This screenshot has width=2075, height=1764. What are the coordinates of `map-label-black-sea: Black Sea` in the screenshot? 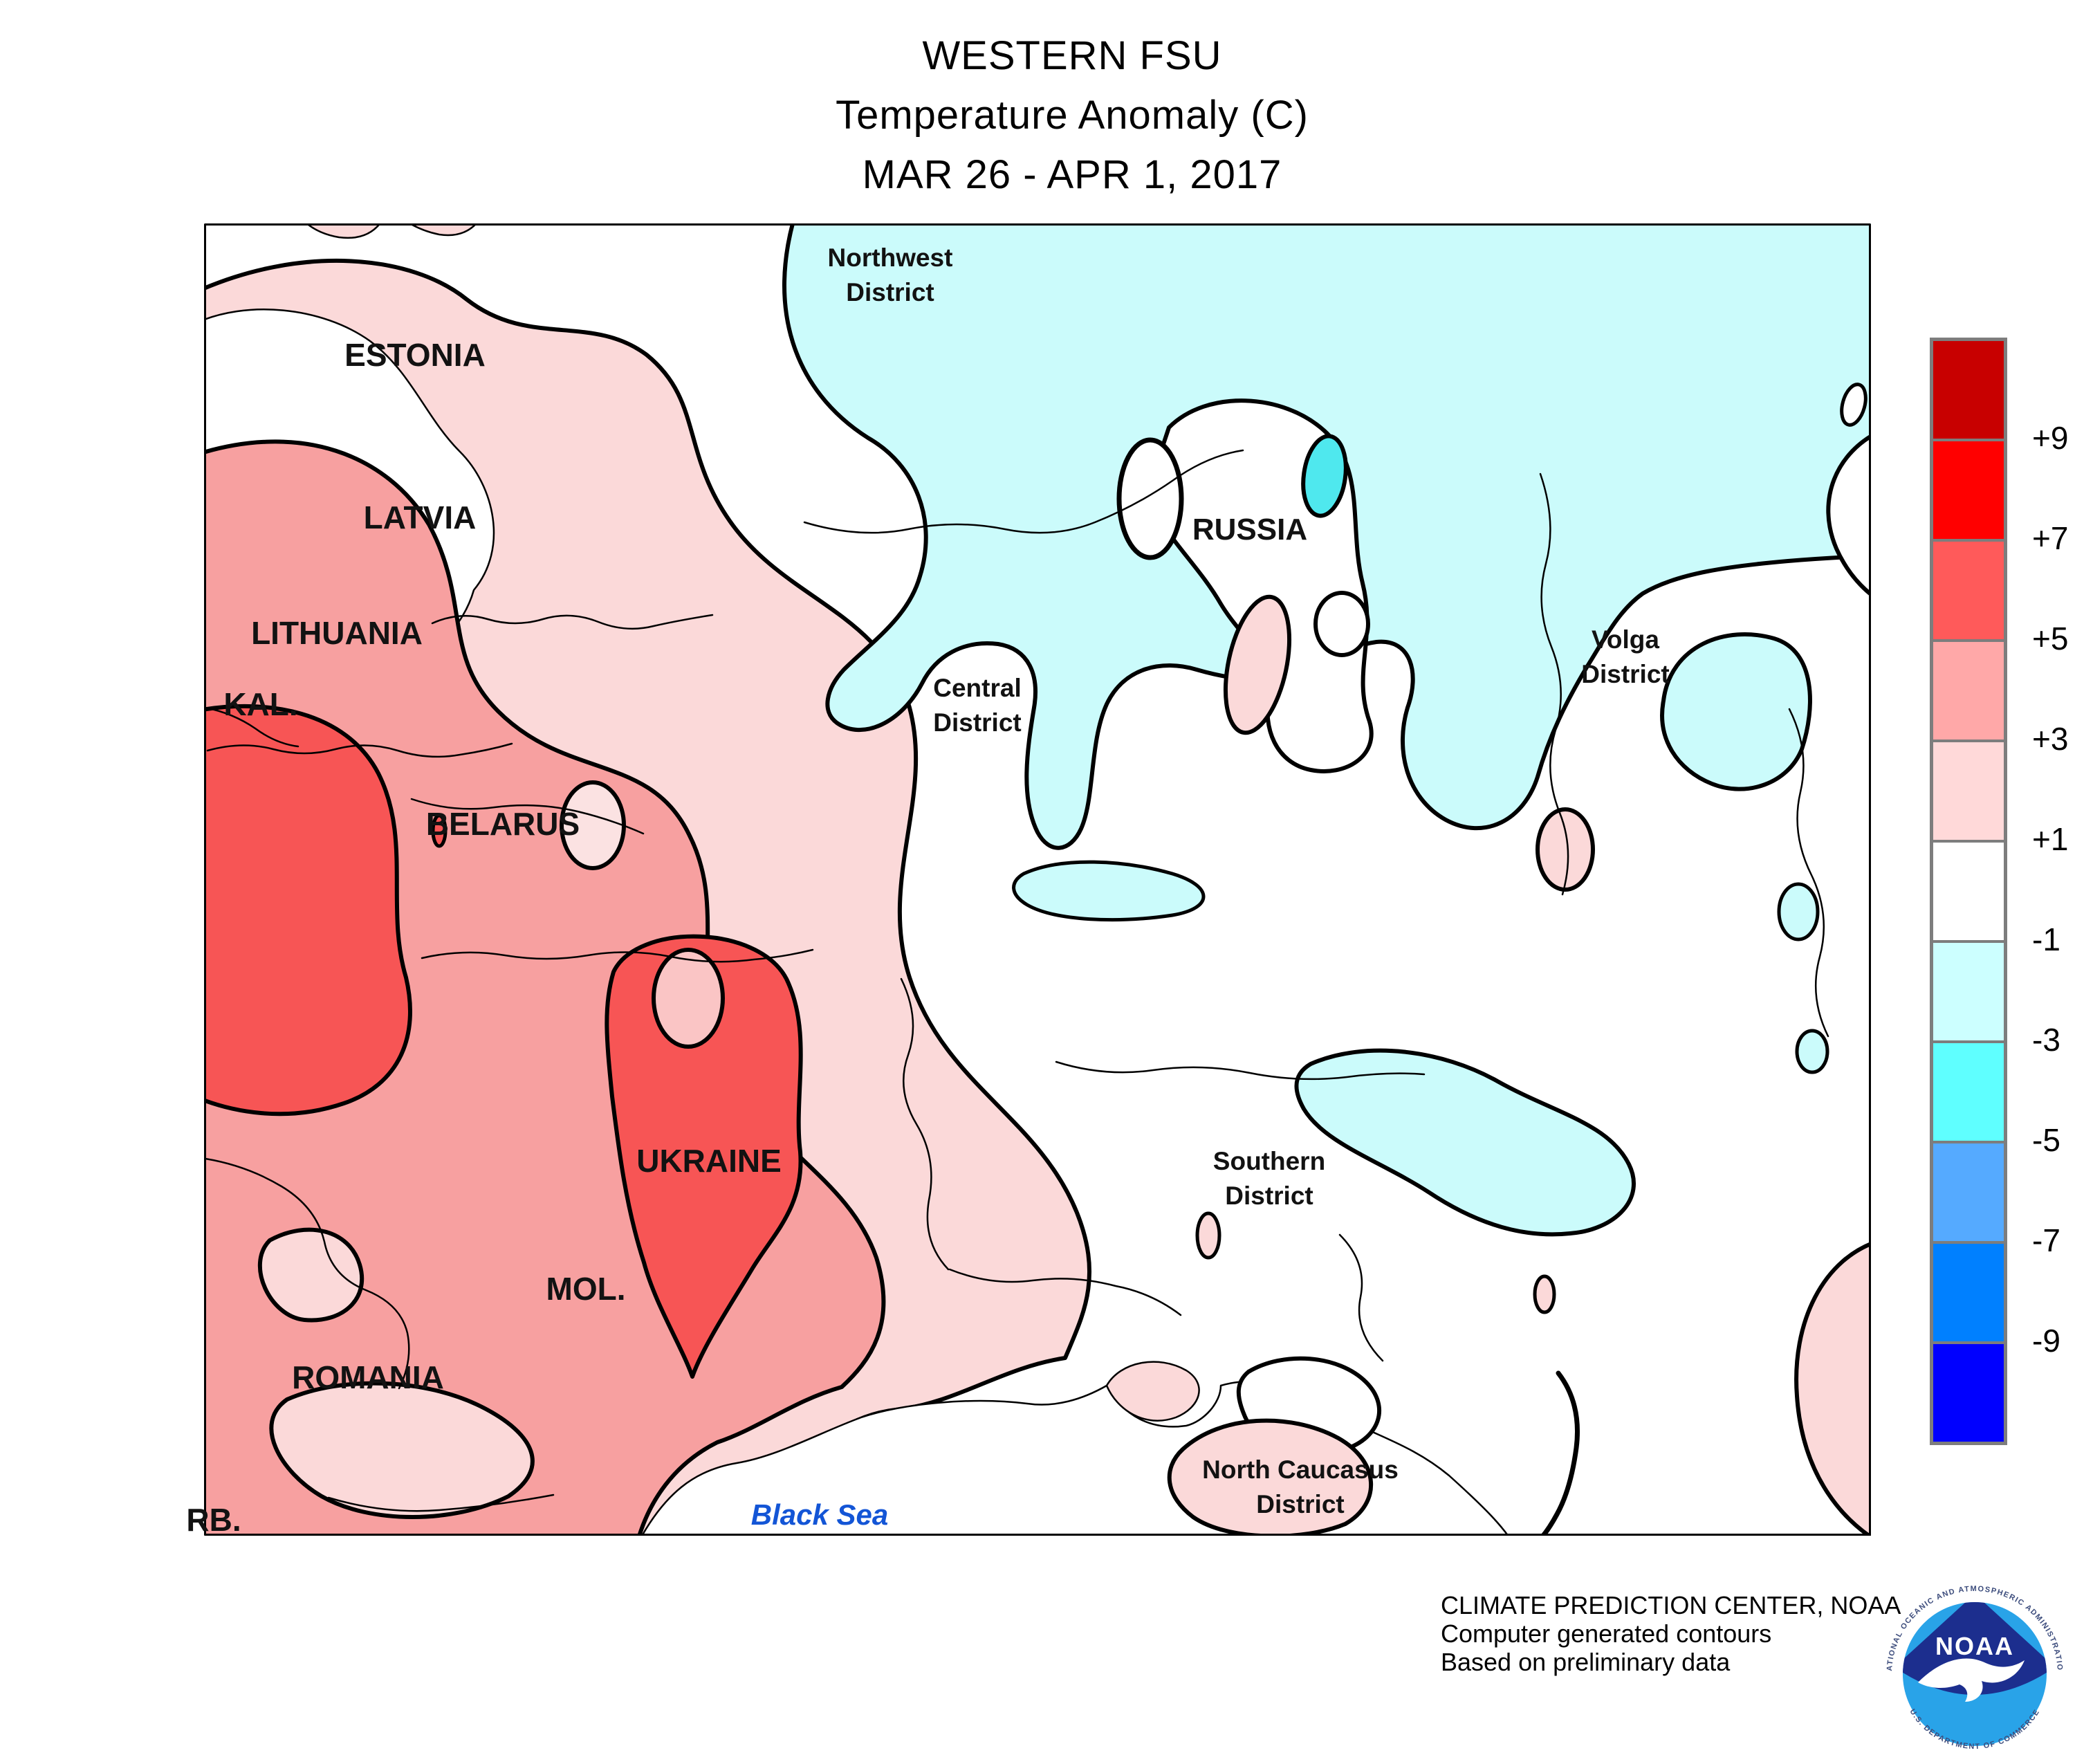 It's located at (819, 1514).